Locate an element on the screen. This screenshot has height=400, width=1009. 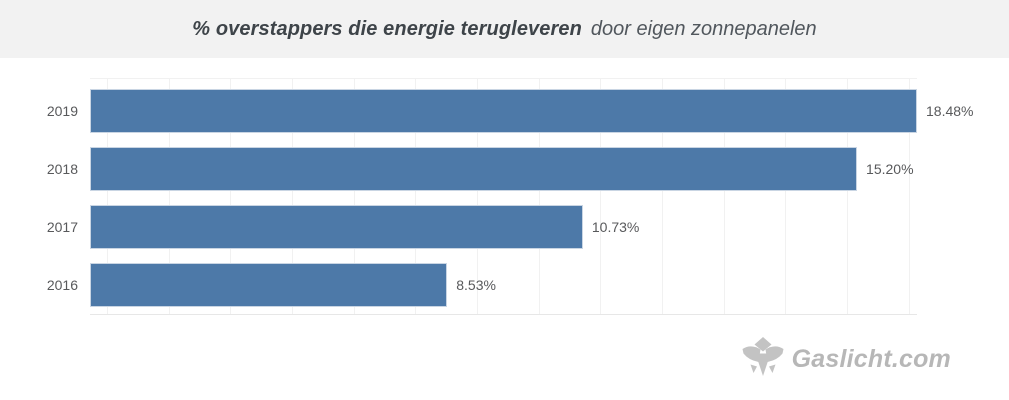
watermark-text: Gaslicht.com is located at coordinates (871, 358).